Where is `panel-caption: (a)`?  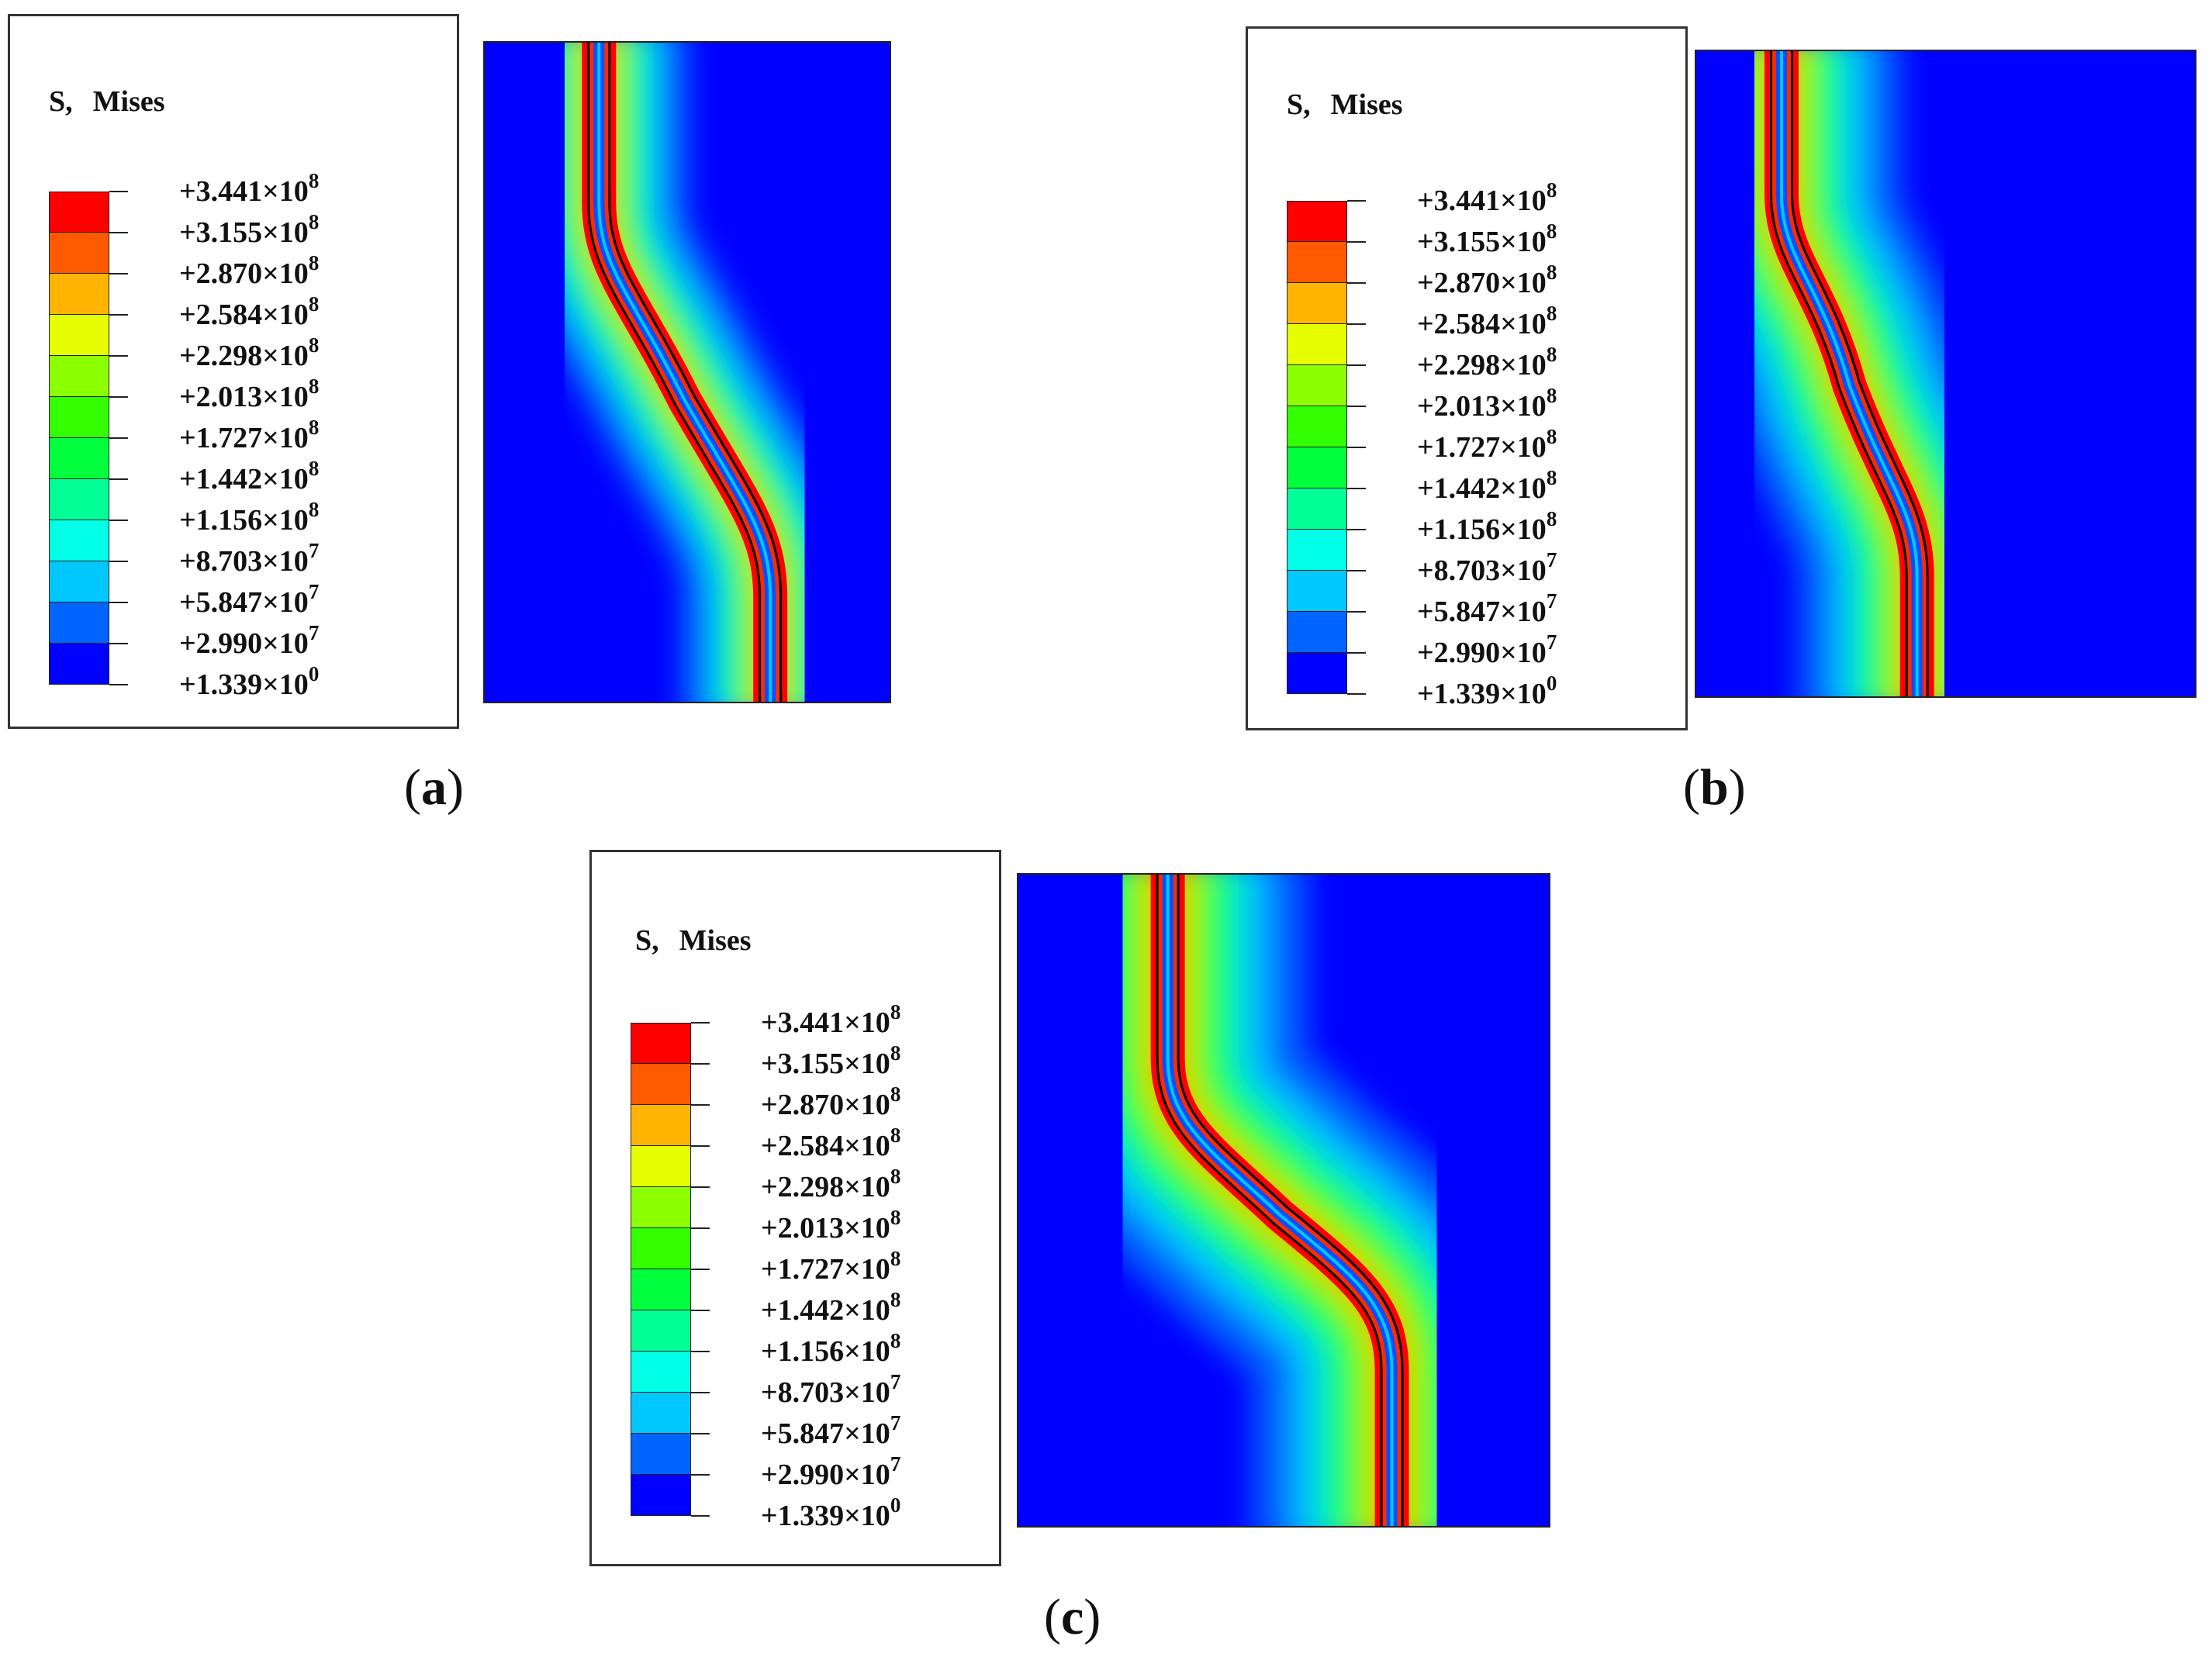
panel-caption: (a) is located at coordinates (434, 787).